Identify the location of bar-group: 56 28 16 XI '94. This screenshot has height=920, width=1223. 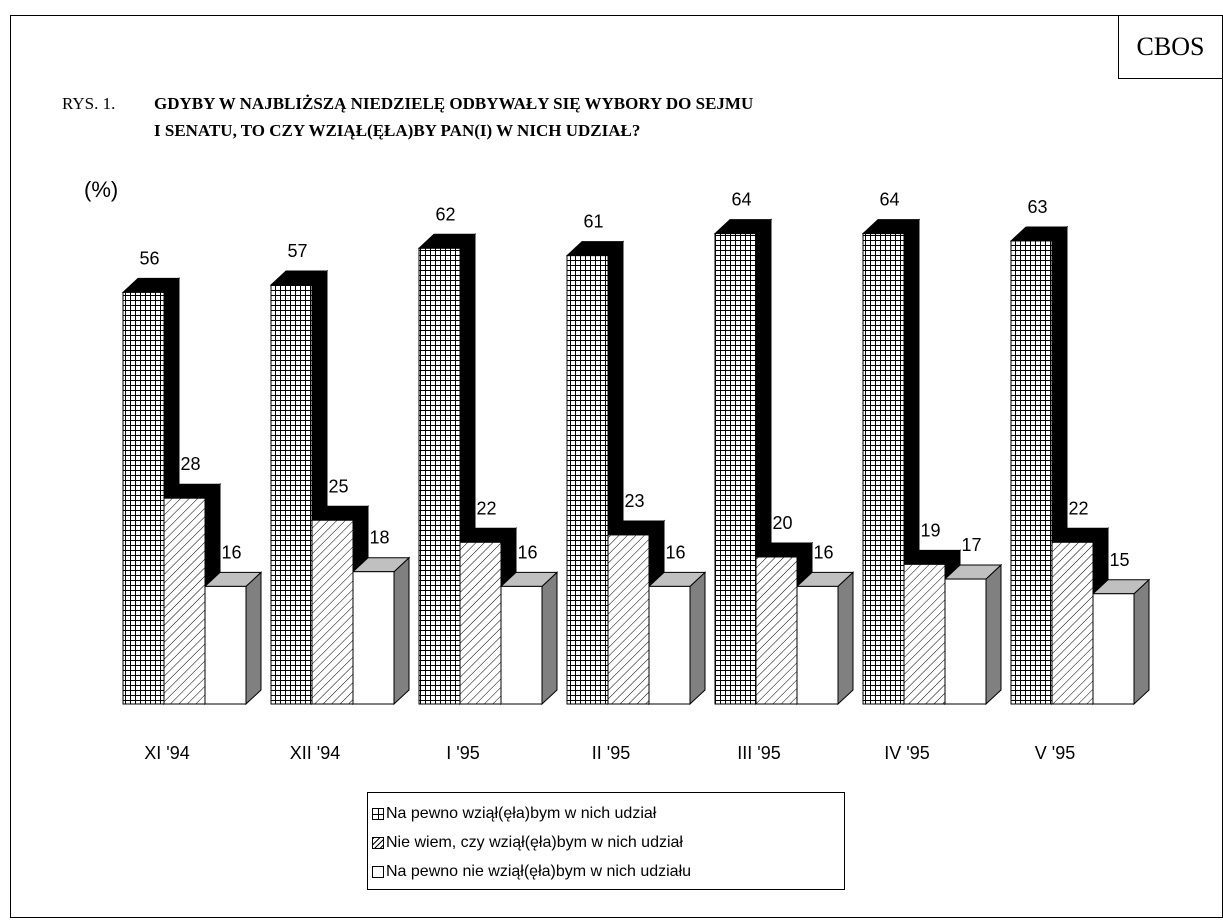
(192, 505).